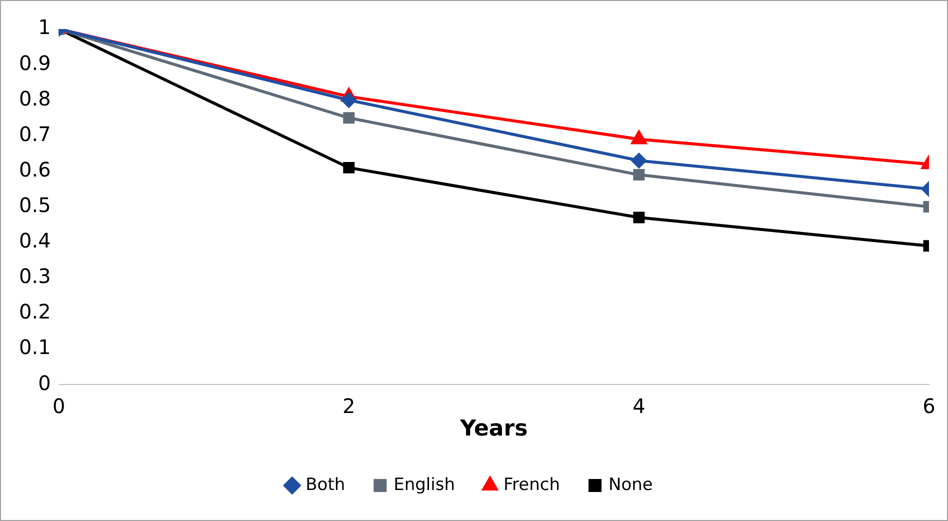 This screenshot has height=521, width=948. What do you see at coordinates (44, 27) in the screenshot?
I see `y-tick-label: 1` at bounding box center [44, 27].